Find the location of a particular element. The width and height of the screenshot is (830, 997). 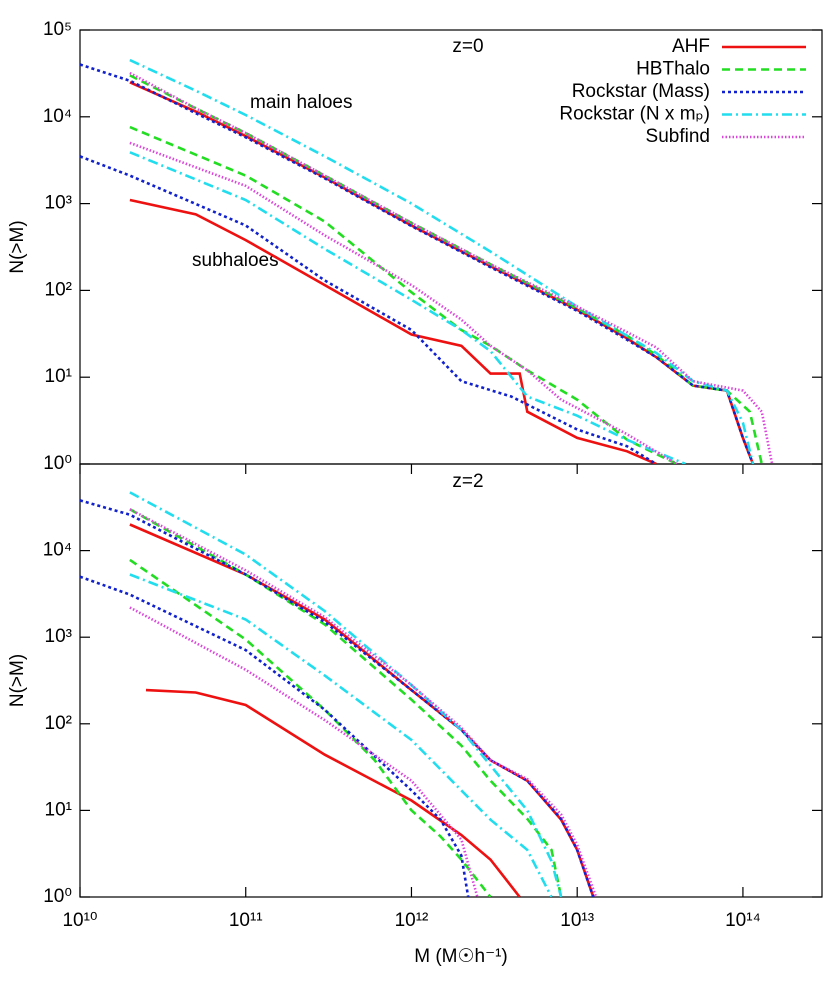

x-tick-label: 10¹⁴ is located at coordinates (743, 920).